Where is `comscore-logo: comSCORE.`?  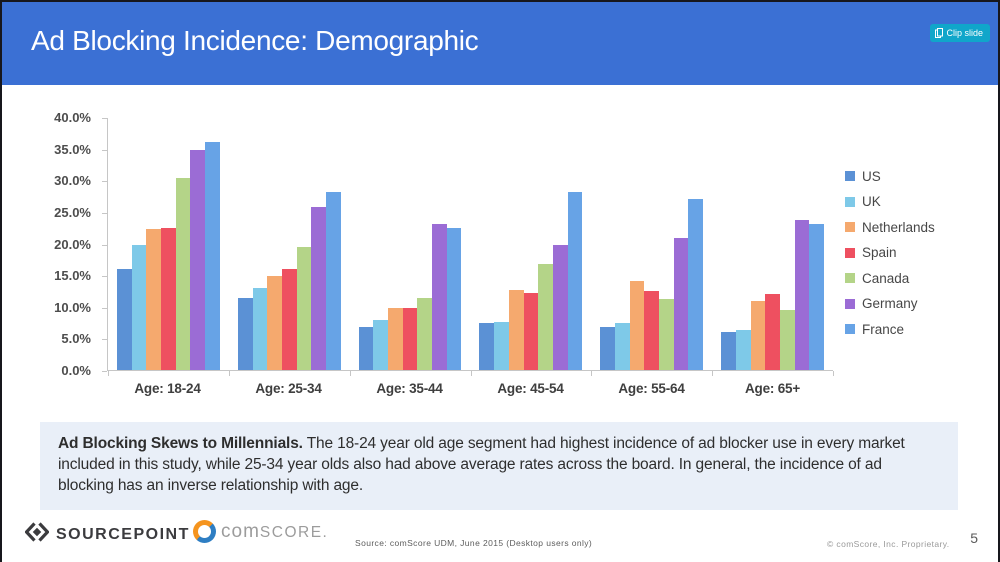
comscore-logo: comSCORE. is located at coordinates (260, 531).